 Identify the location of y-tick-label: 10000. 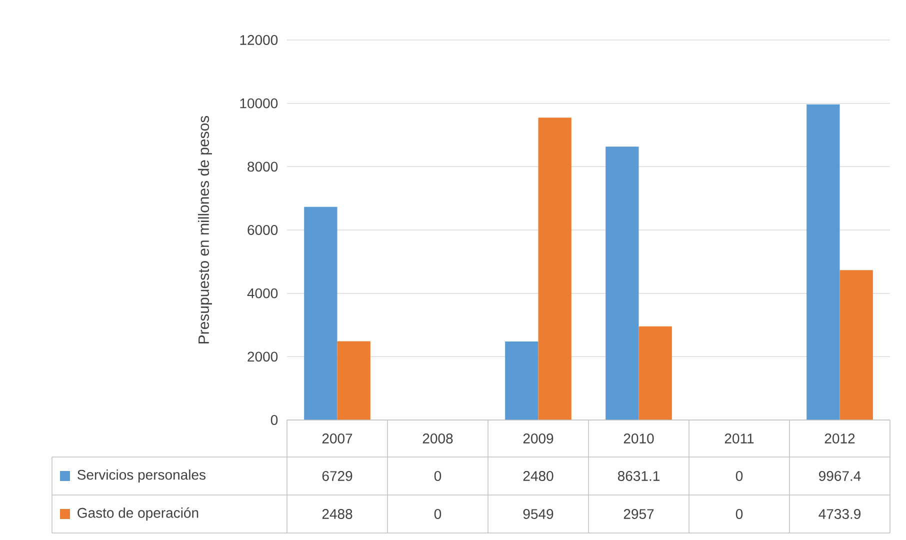
(259, 103).